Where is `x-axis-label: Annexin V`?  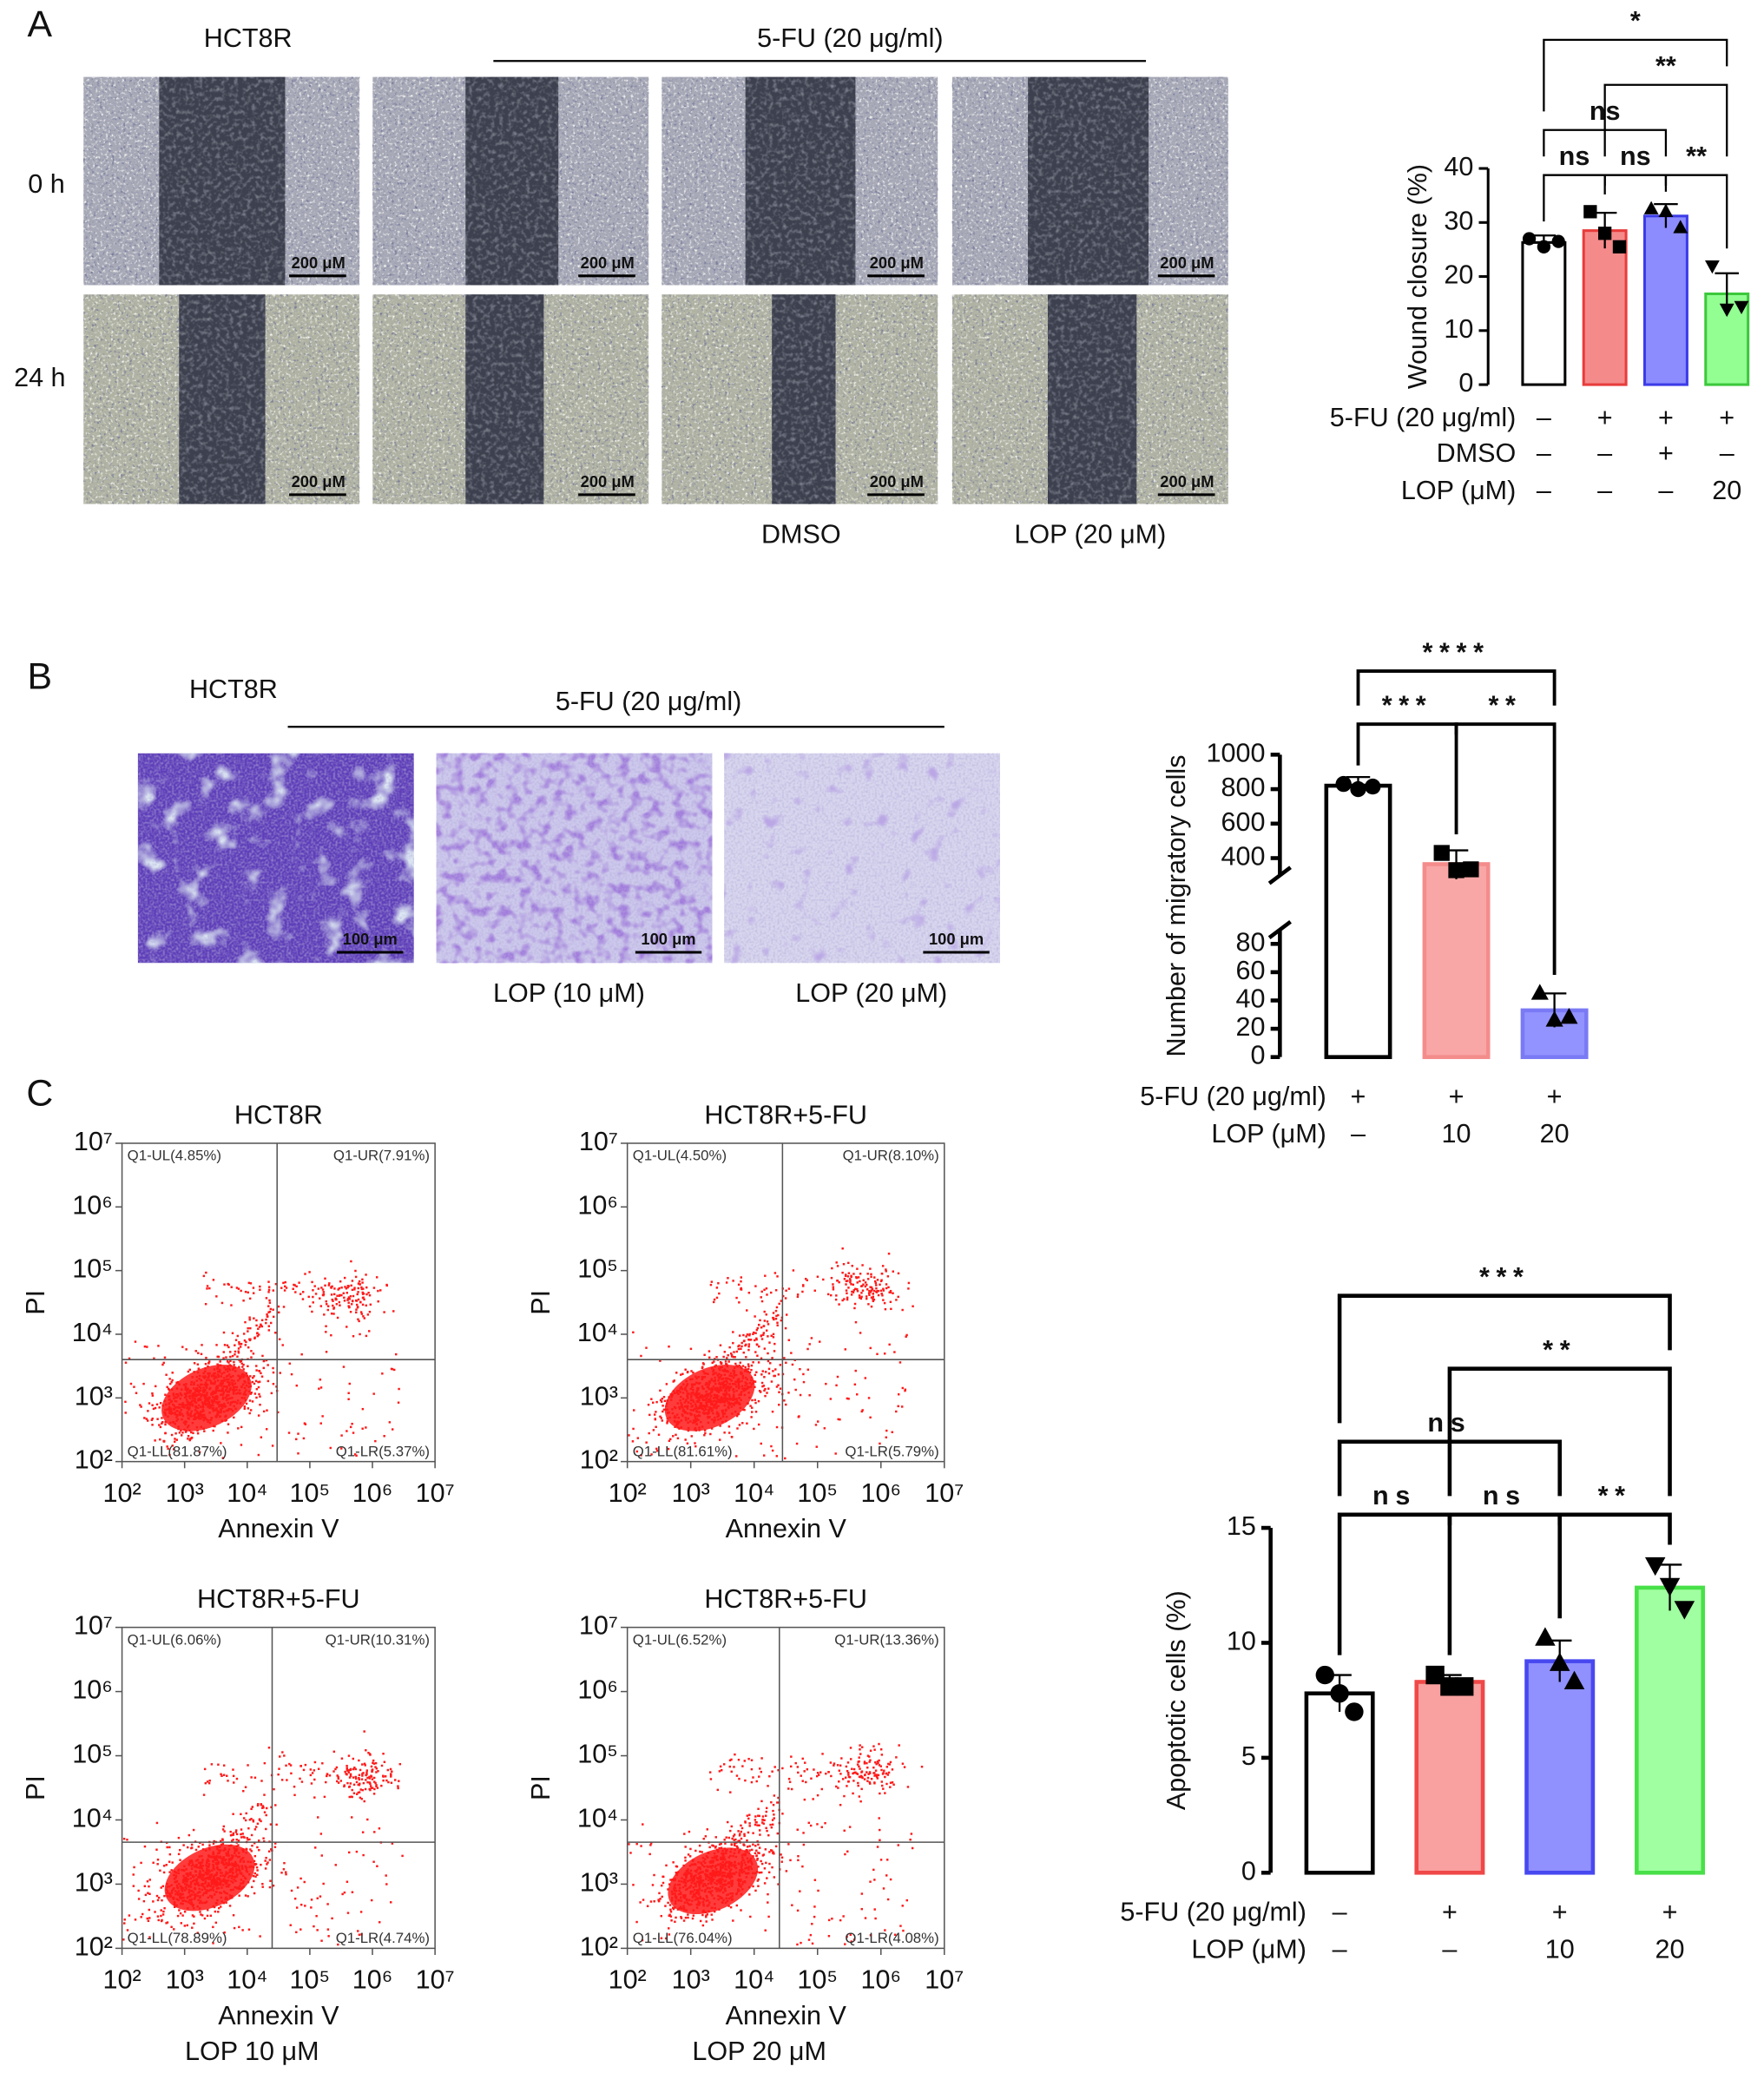 x-axis-label: Annexin V is located at coordinates (787, 2016).